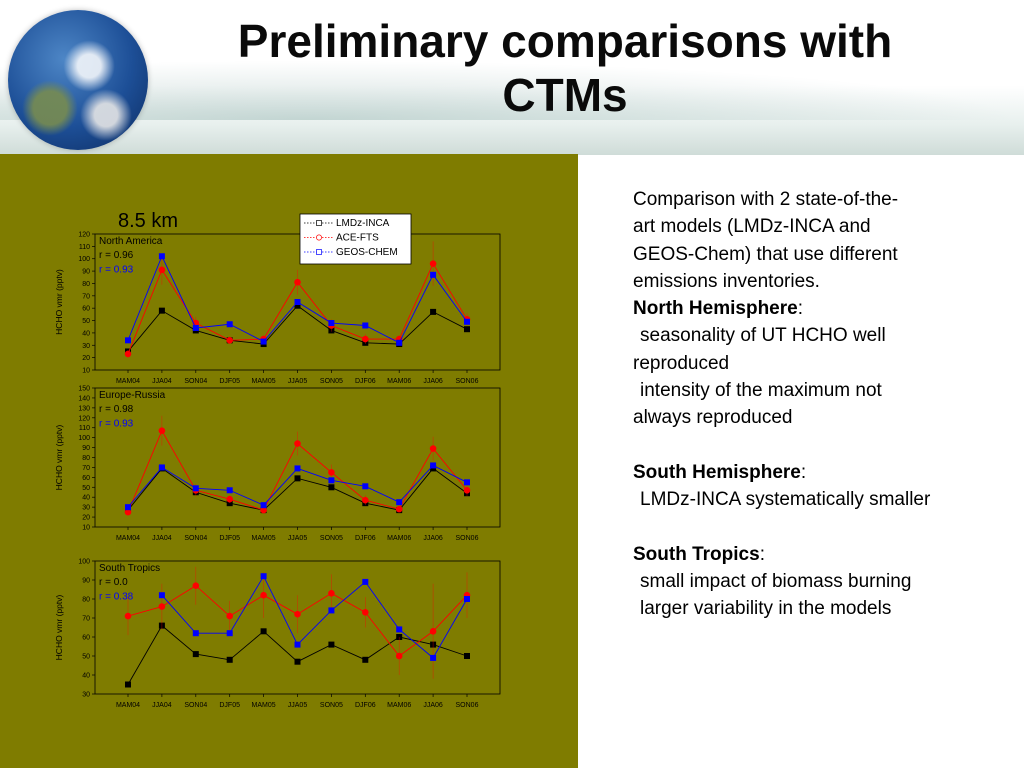 The image size is (1024, 768). Describe the element at coordinates (84, 398) in the screenshot. I see `y-tick-label: 140` at that location.